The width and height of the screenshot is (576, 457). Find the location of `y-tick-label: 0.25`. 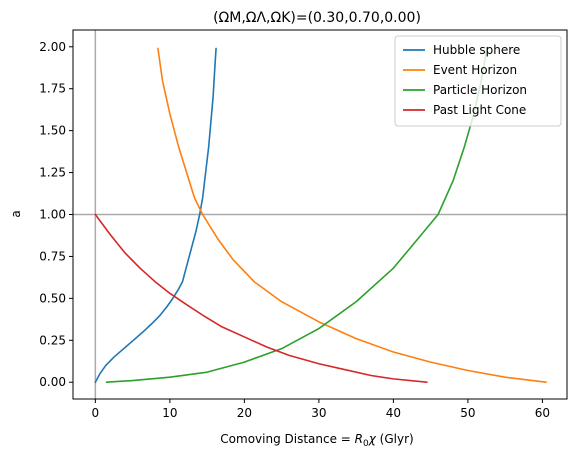

y-tick-label: 0.25 is located at coordinates (52, 340).